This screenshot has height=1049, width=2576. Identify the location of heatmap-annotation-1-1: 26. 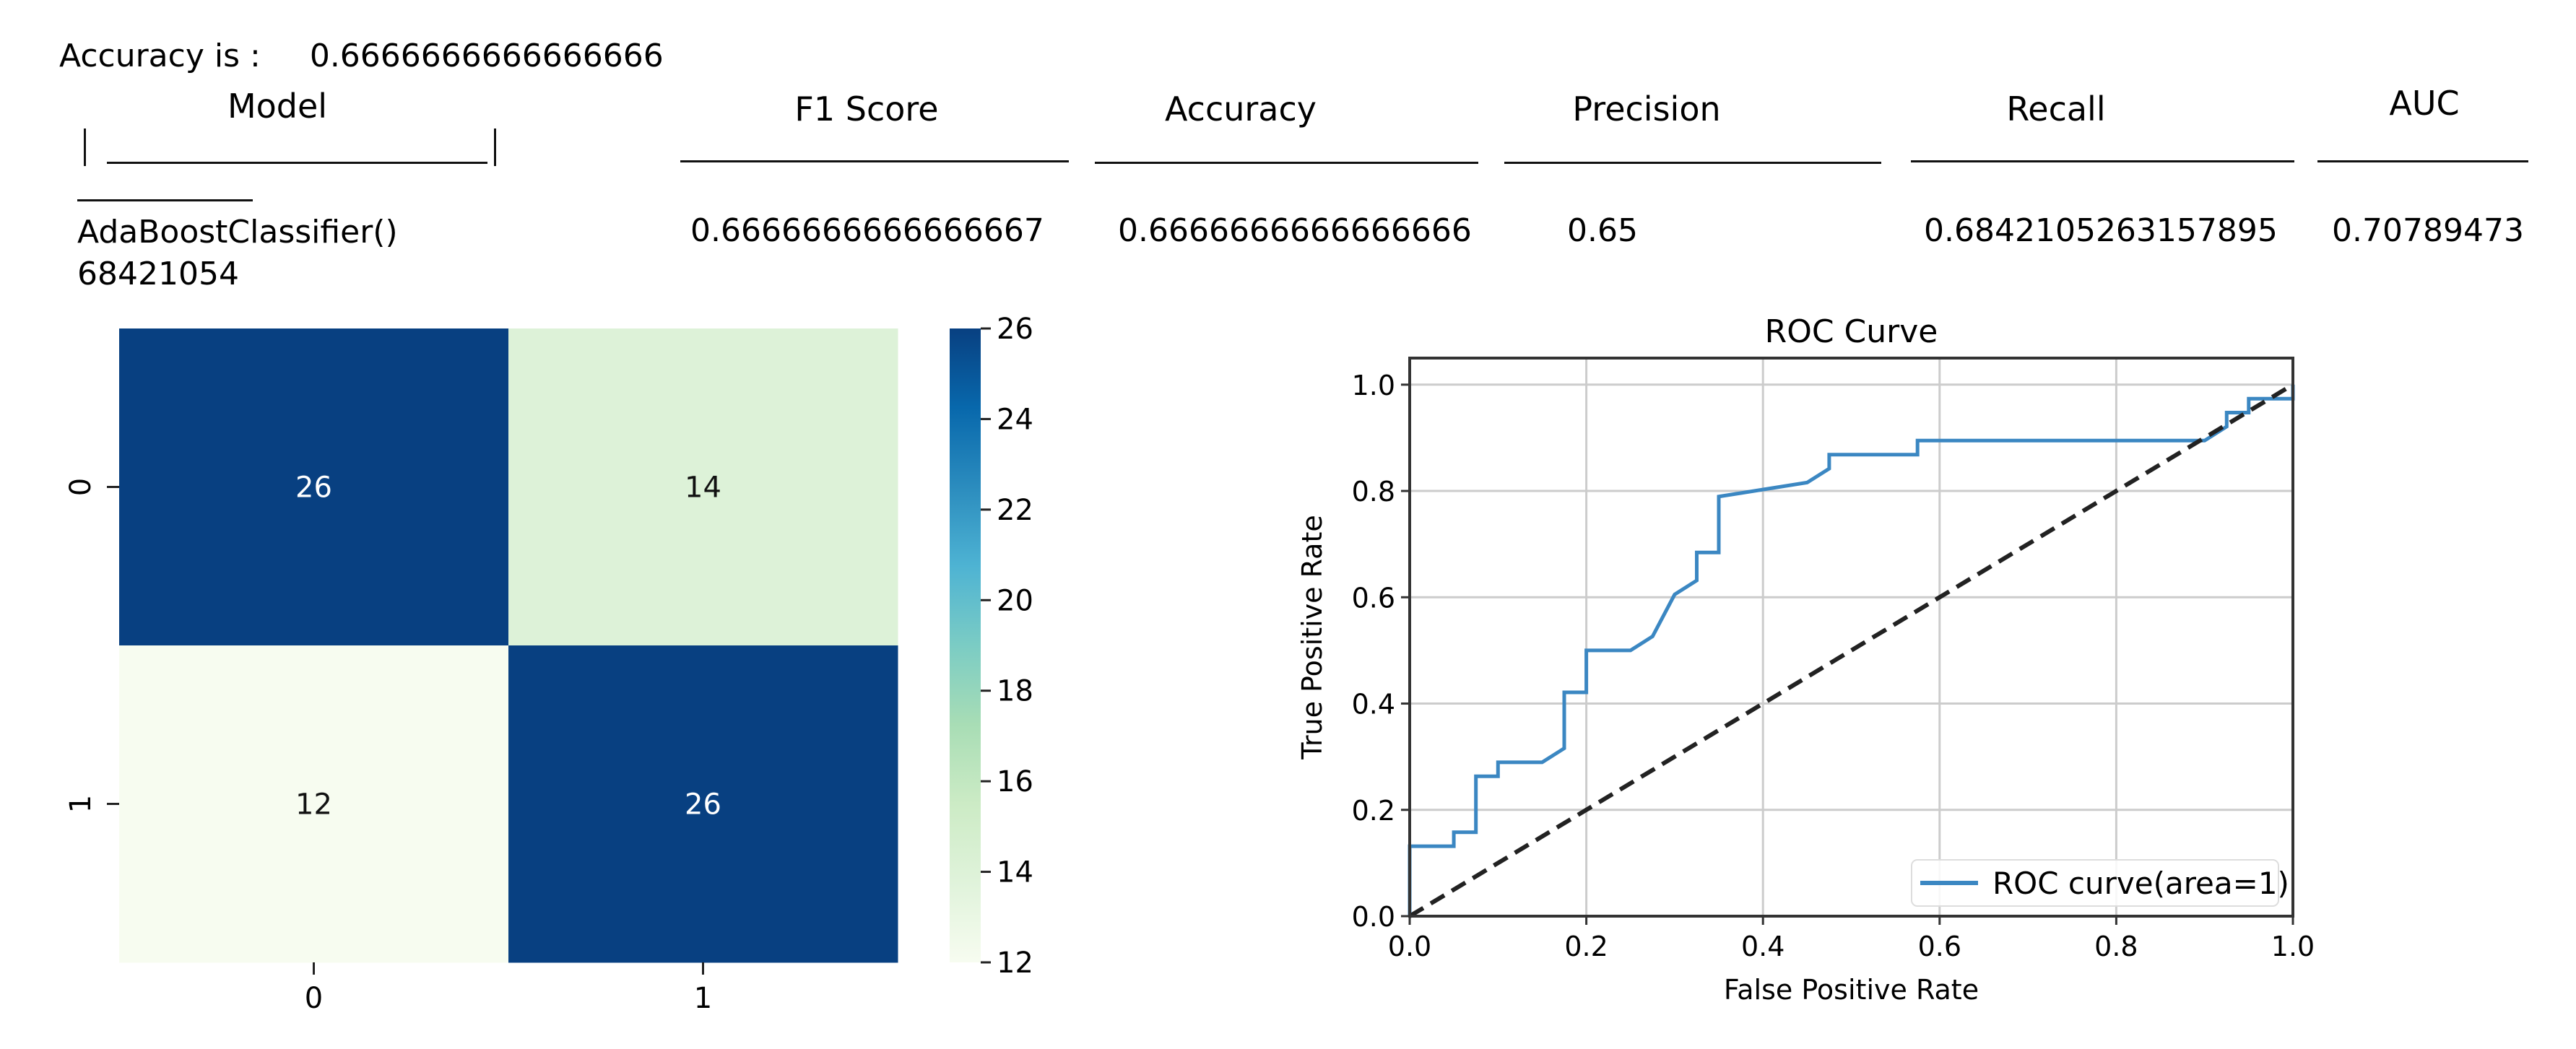
(703, 805).